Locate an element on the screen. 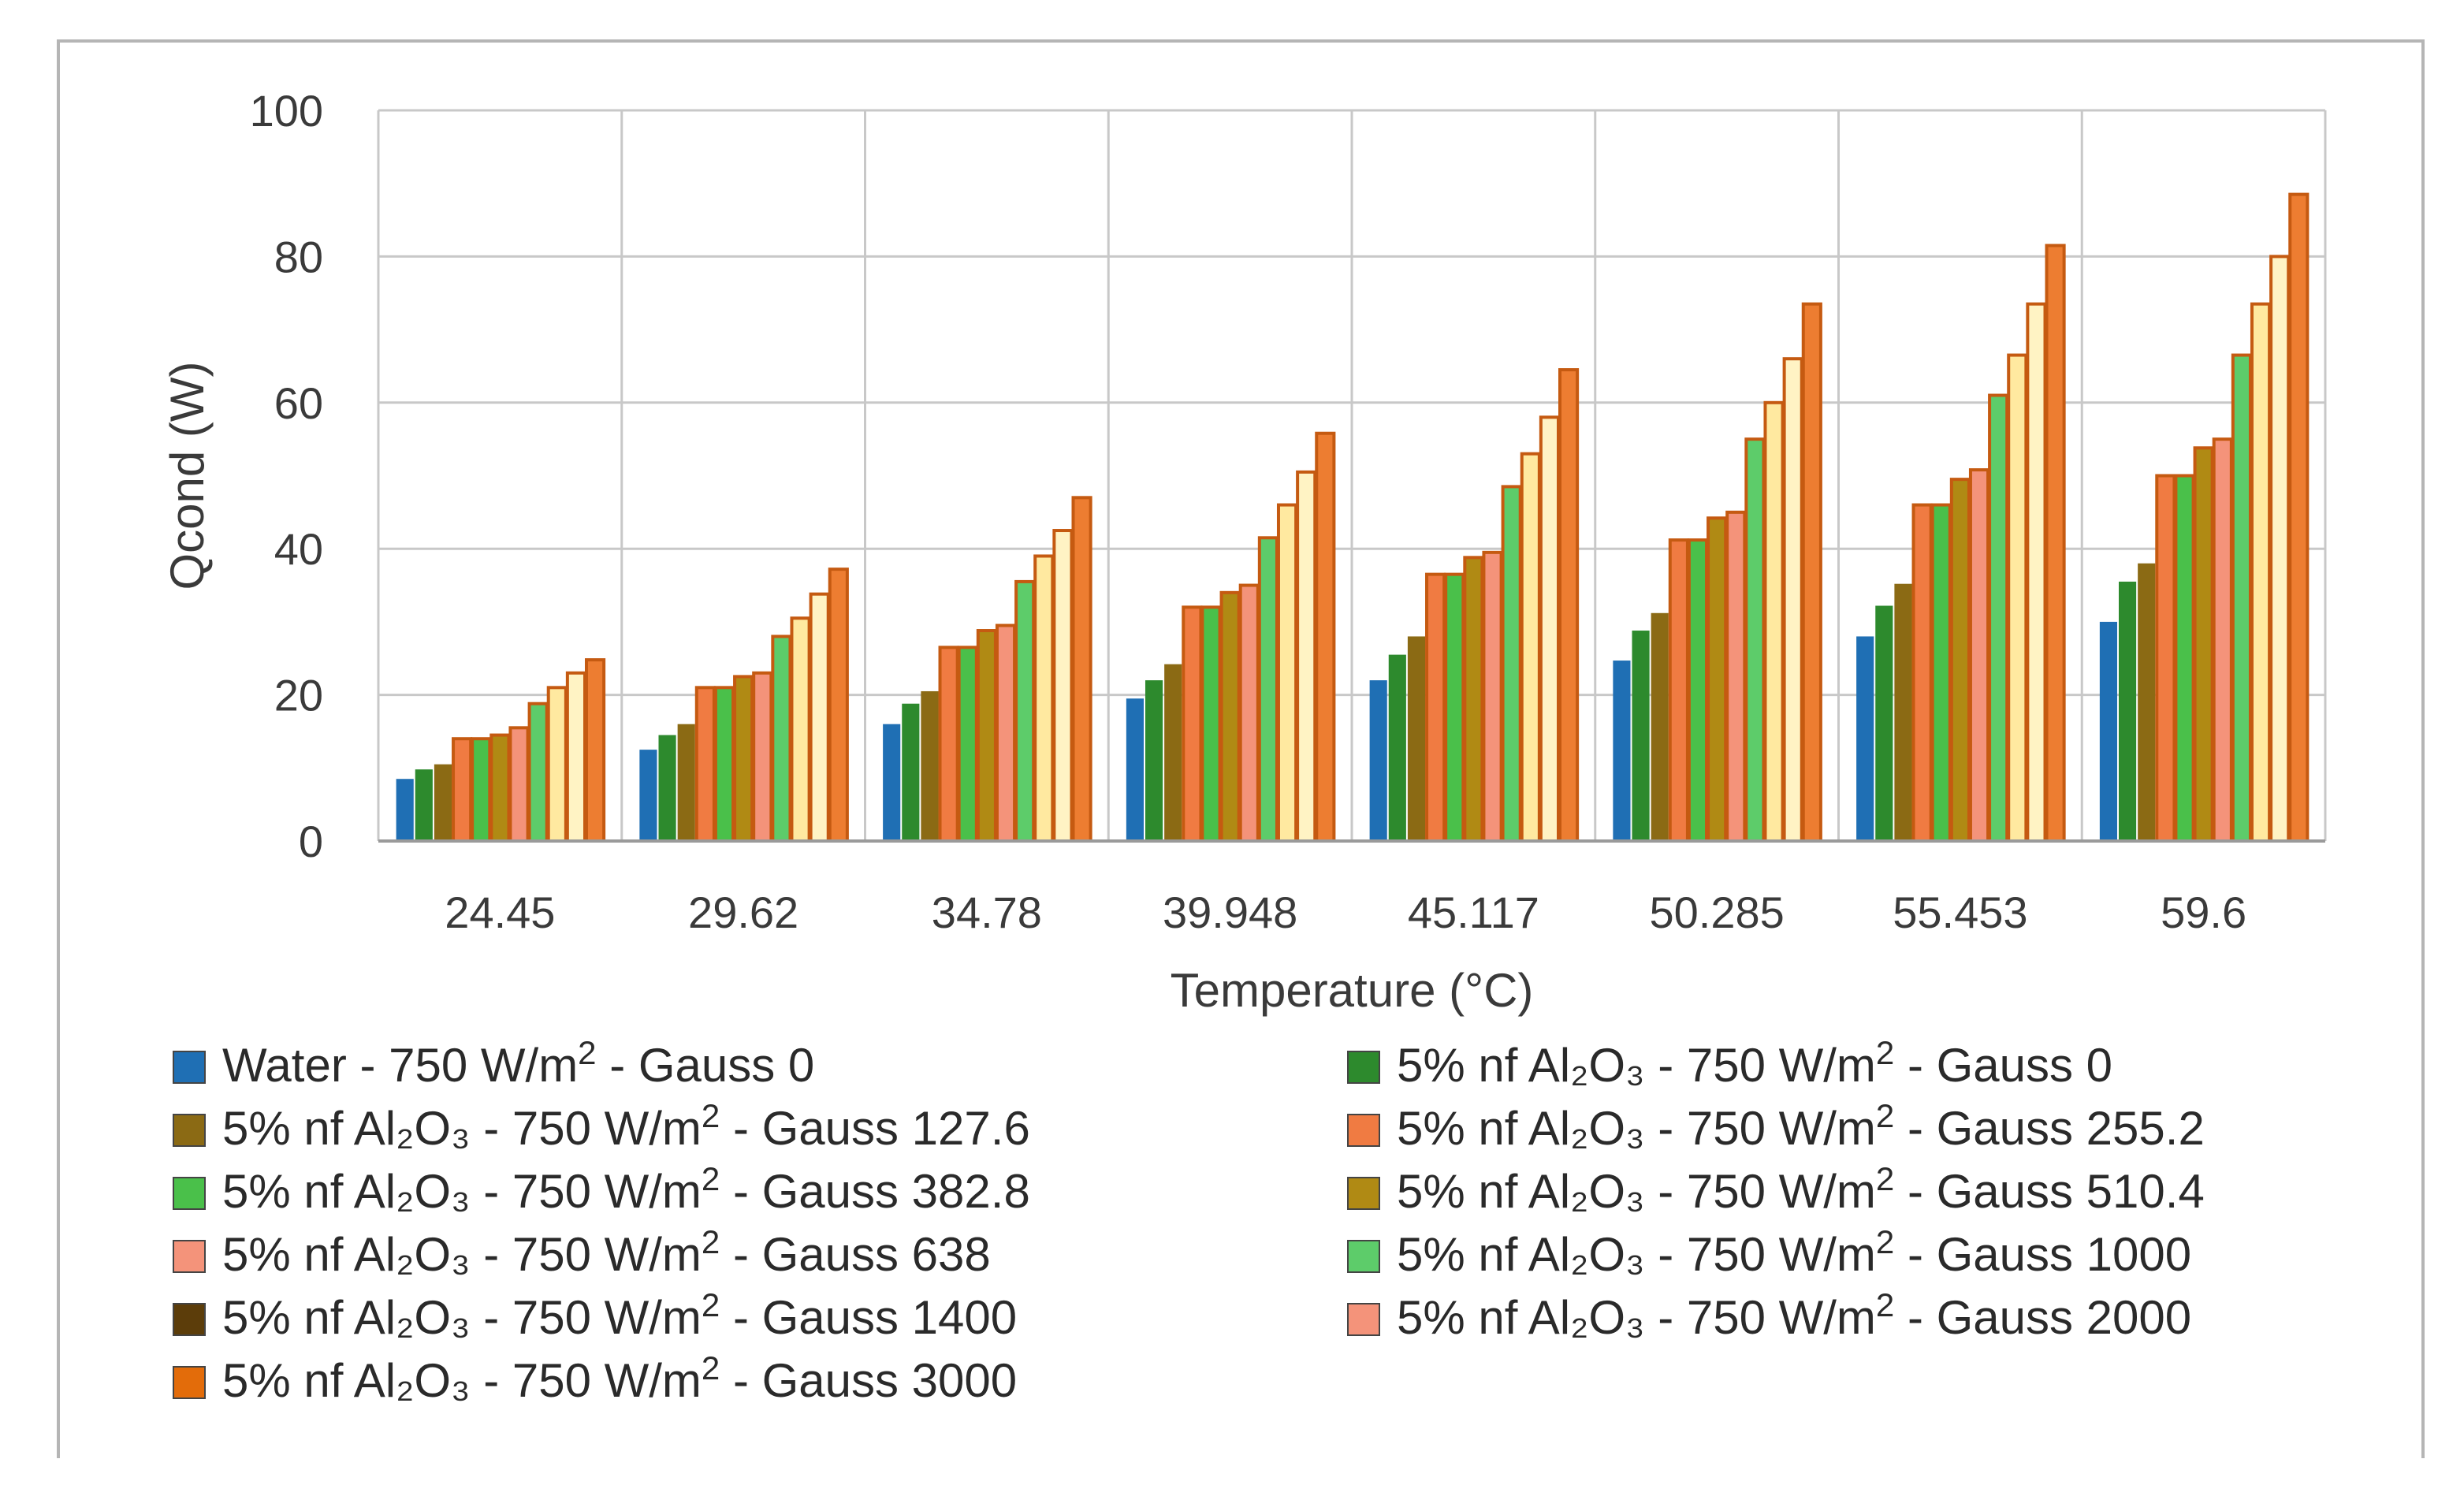  legend-item: 5% nf Al₂O₃ - 750 W/m2 - Gauss 2000 is located at coordinates (1769, 1315).